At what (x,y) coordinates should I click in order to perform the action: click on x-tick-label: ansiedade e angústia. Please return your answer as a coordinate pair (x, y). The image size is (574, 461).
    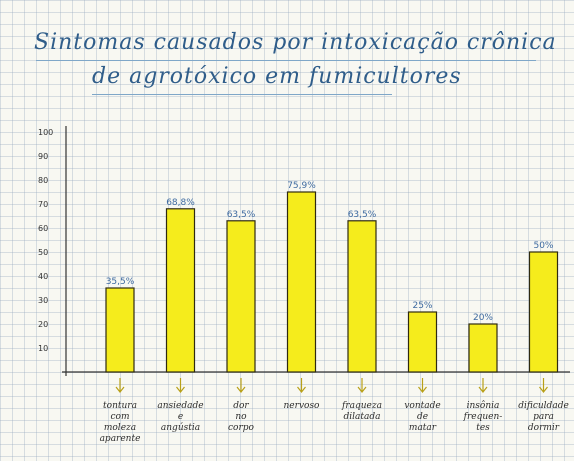
    Looking at the image, I should click on (180, 417).